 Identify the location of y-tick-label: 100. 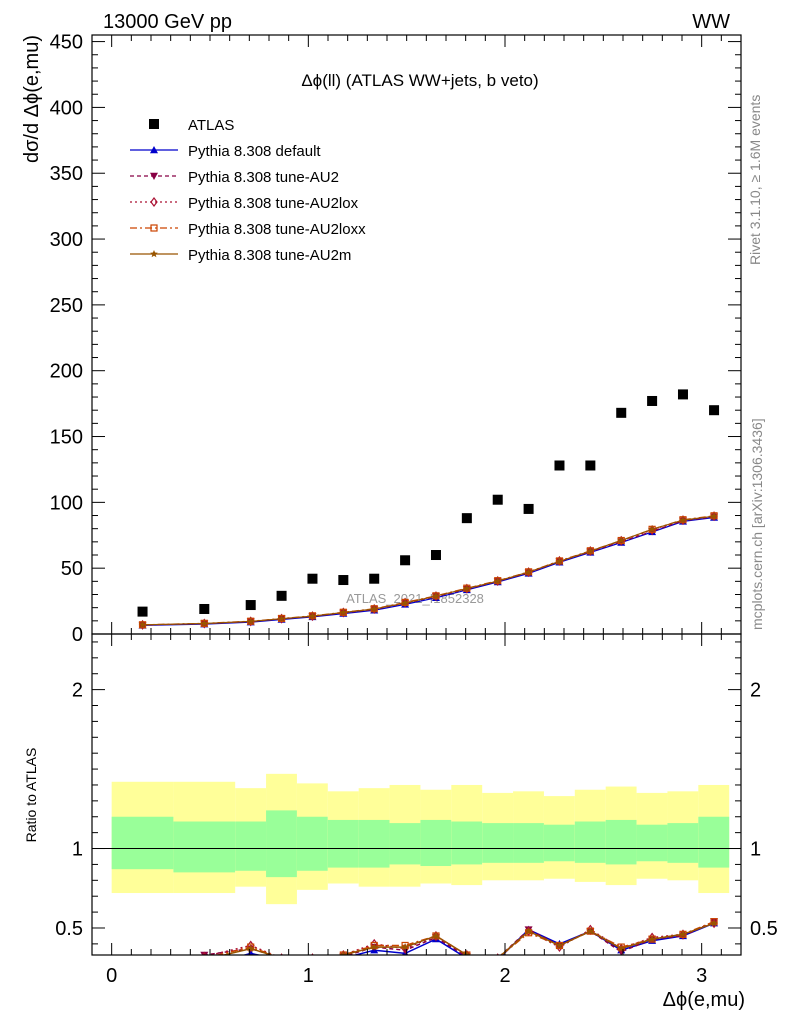
(66, 503).